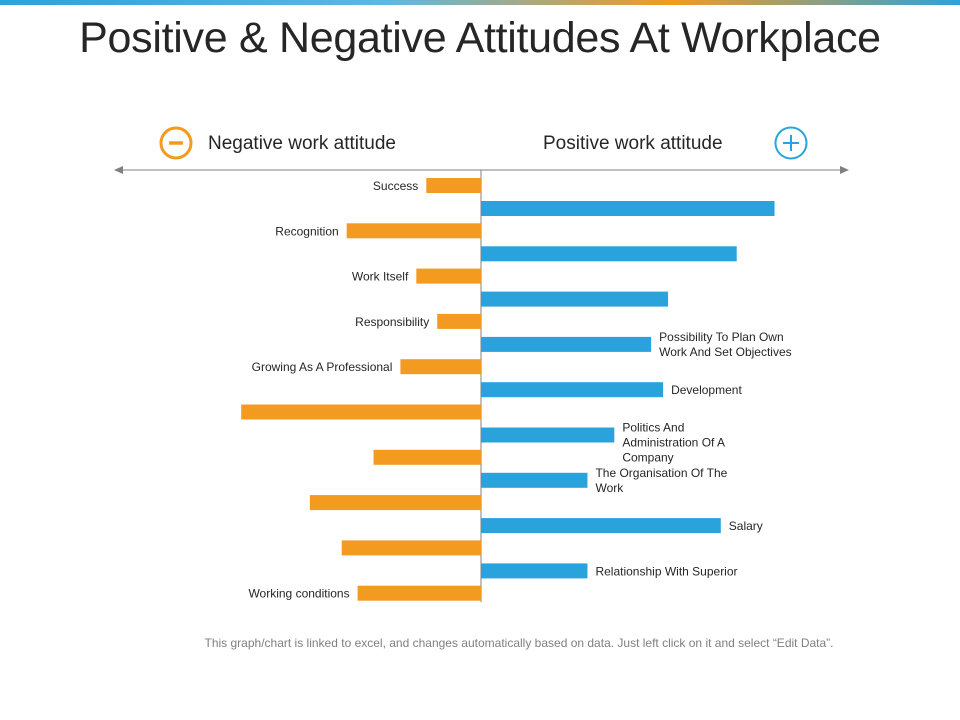 The height and width of the screenshot is (720, 960). Describe the element at coordinates (666, 571) in the screenshot. I see `positive-bar-label: Relationship With Superior` at that location.